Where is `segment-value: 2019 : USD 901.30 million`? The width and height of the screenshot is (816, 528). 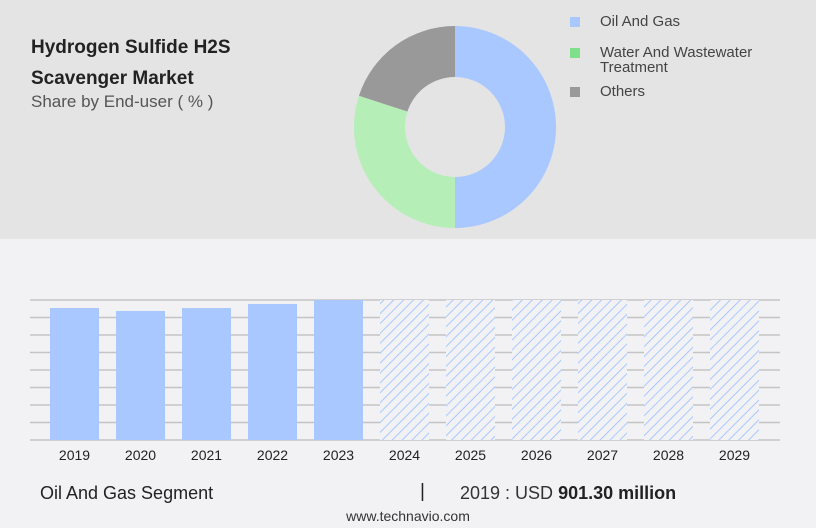 segment-value: 2019 : USD 901.30 million is located at coordinates (568, 493).